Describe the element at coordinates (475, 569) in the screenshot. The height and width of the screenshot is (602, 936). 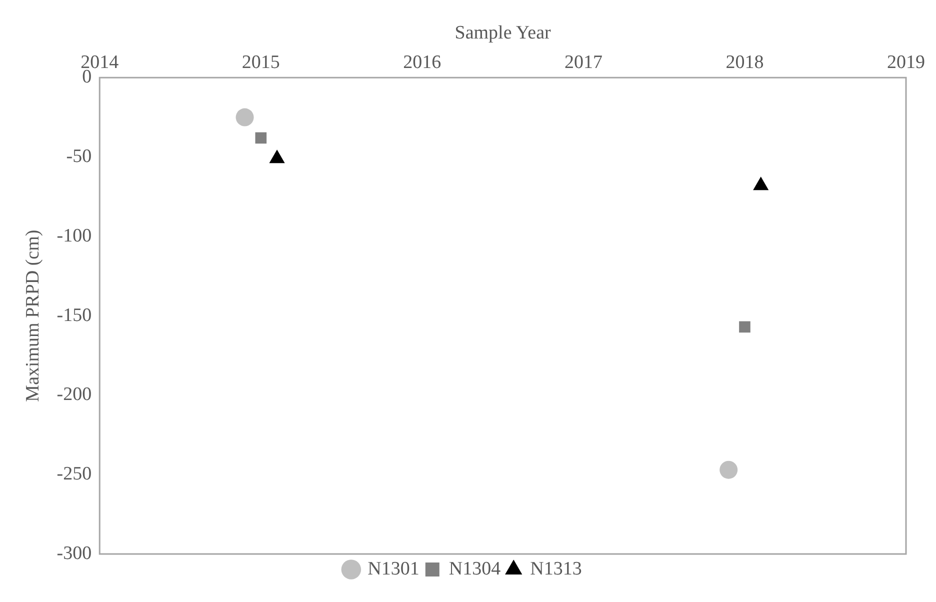
I see `legend-label: N1304` at that location.